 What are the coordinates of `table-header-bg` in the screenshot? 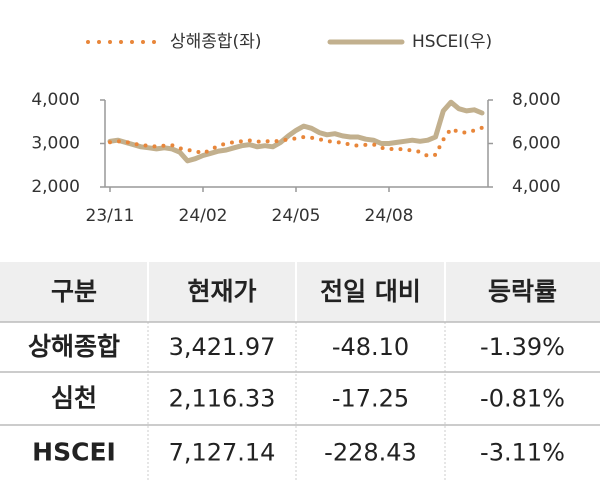 It's located at (300, 292).